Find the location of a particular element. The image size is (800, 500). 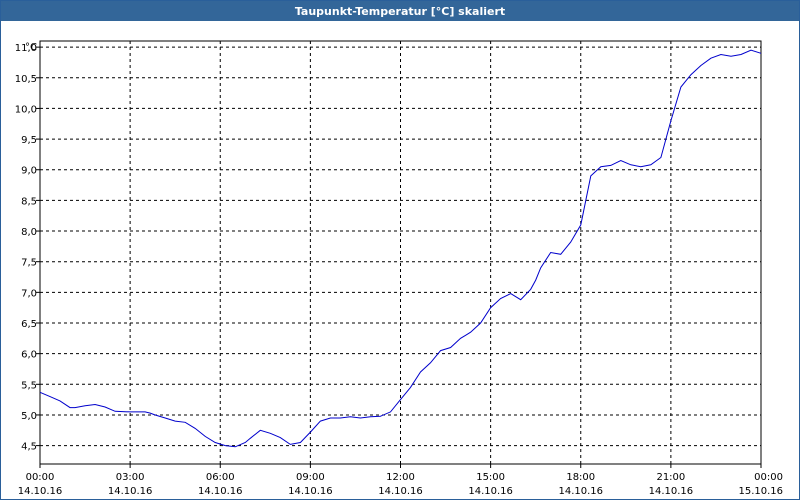

x-tick-time: 18:00 is located at coordinates (580, 477).